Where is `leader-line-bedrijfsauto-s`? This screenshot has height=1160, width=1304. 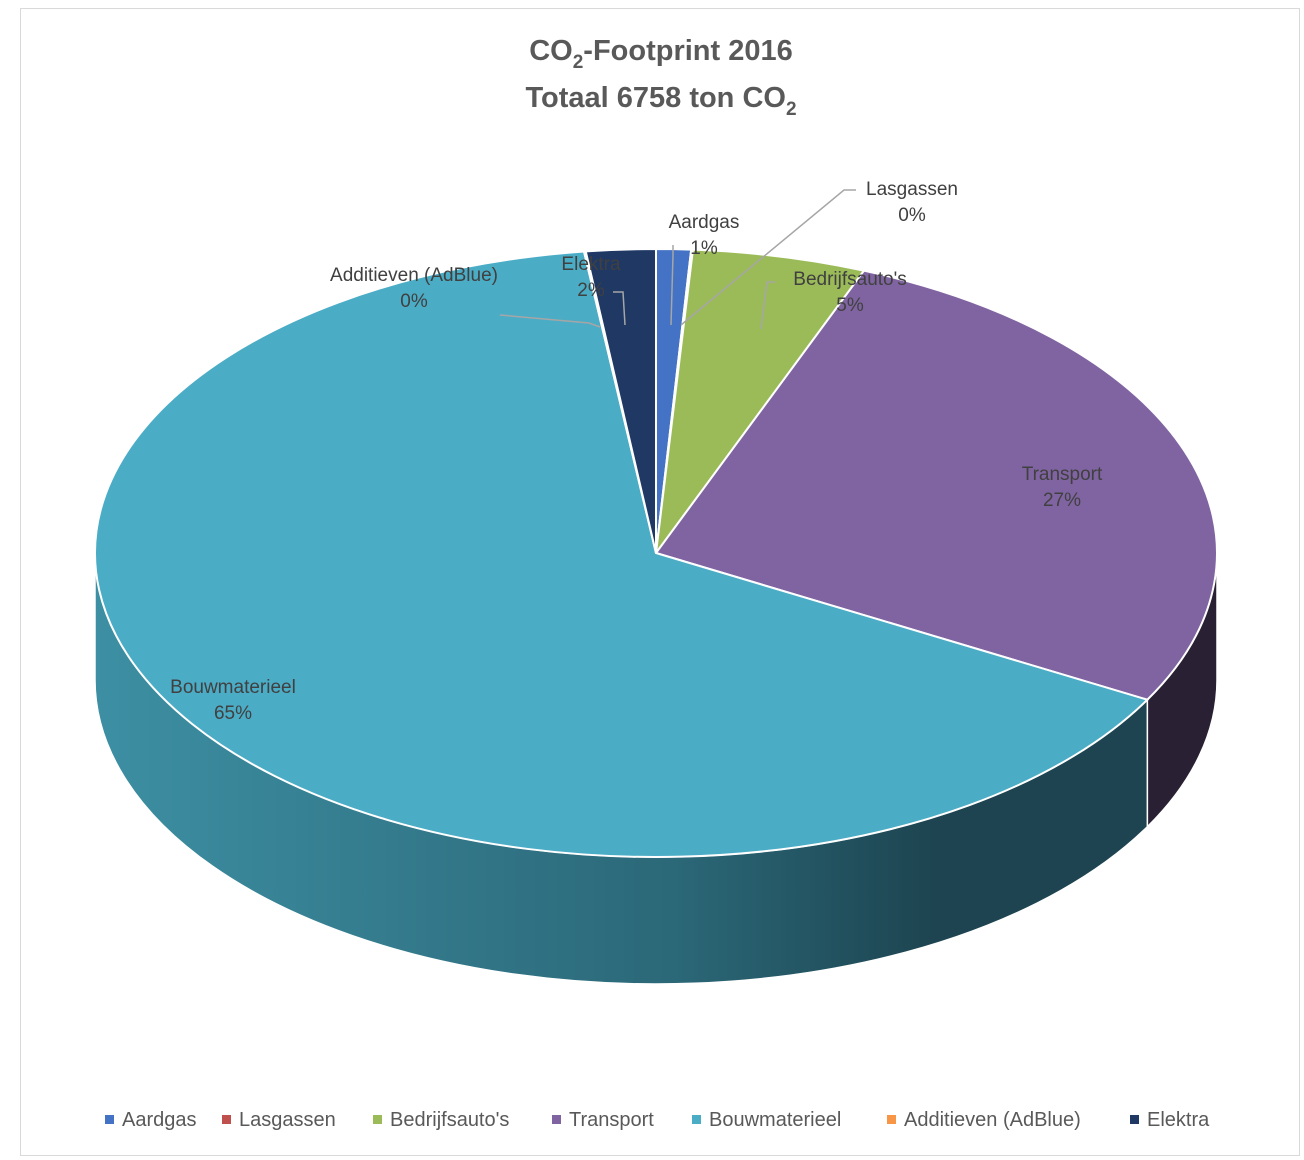 leader-line-bedrijfsauto-s is located at coordinates (767, 305).